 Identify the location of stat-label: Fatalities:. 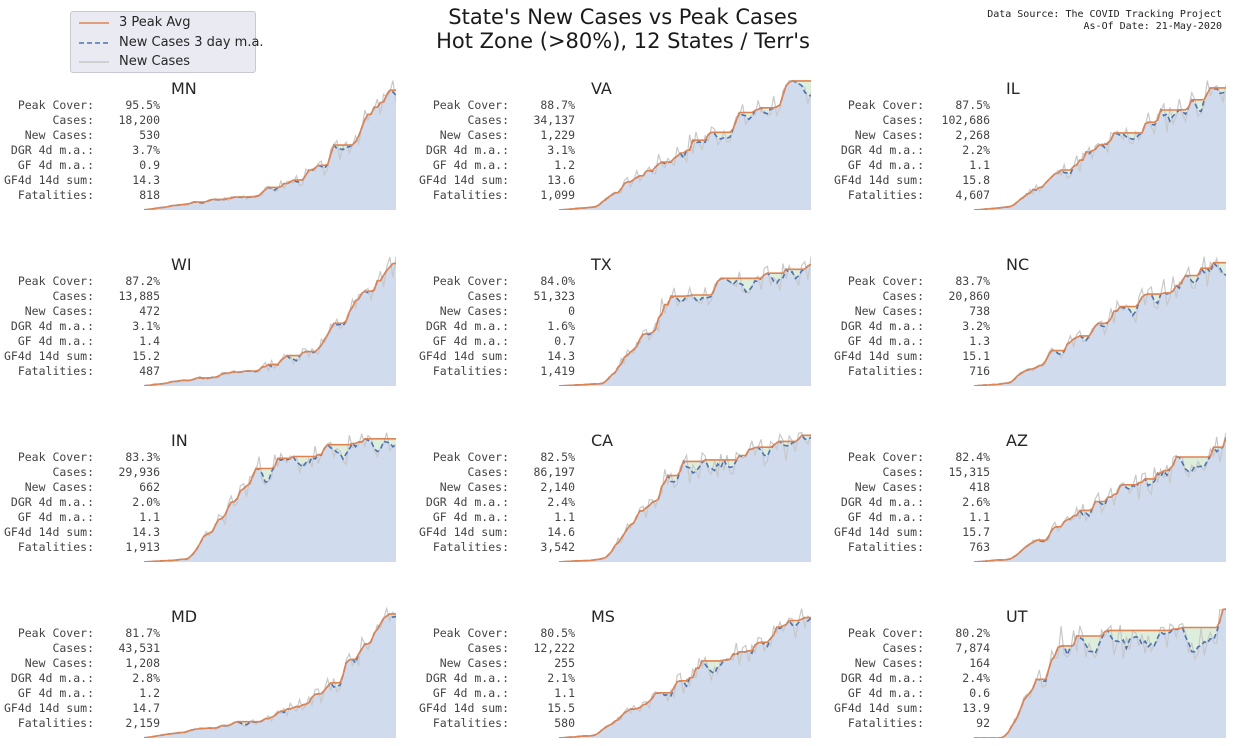
(470, 195).